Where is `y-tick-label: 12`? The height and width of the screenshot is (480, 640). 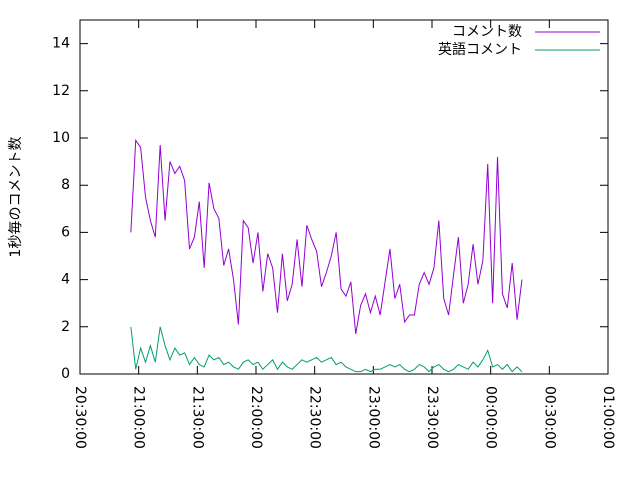
y-tick-label: 12 is located at coordinates (61, 91).